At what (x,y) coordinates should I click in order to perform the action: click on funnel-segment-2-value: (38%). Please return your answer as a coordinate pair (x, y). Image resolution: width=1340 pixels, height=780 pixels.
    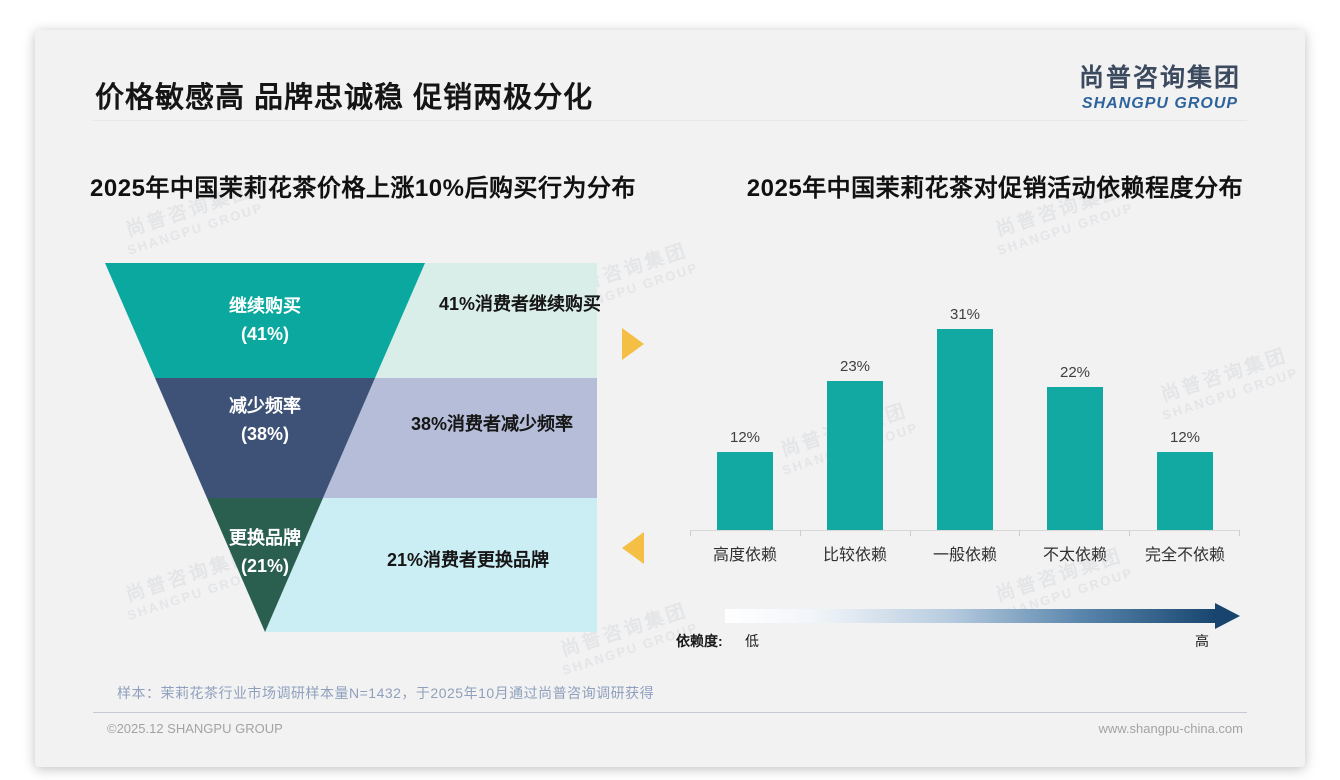
    Looking at the image, I should click on (265, 434).